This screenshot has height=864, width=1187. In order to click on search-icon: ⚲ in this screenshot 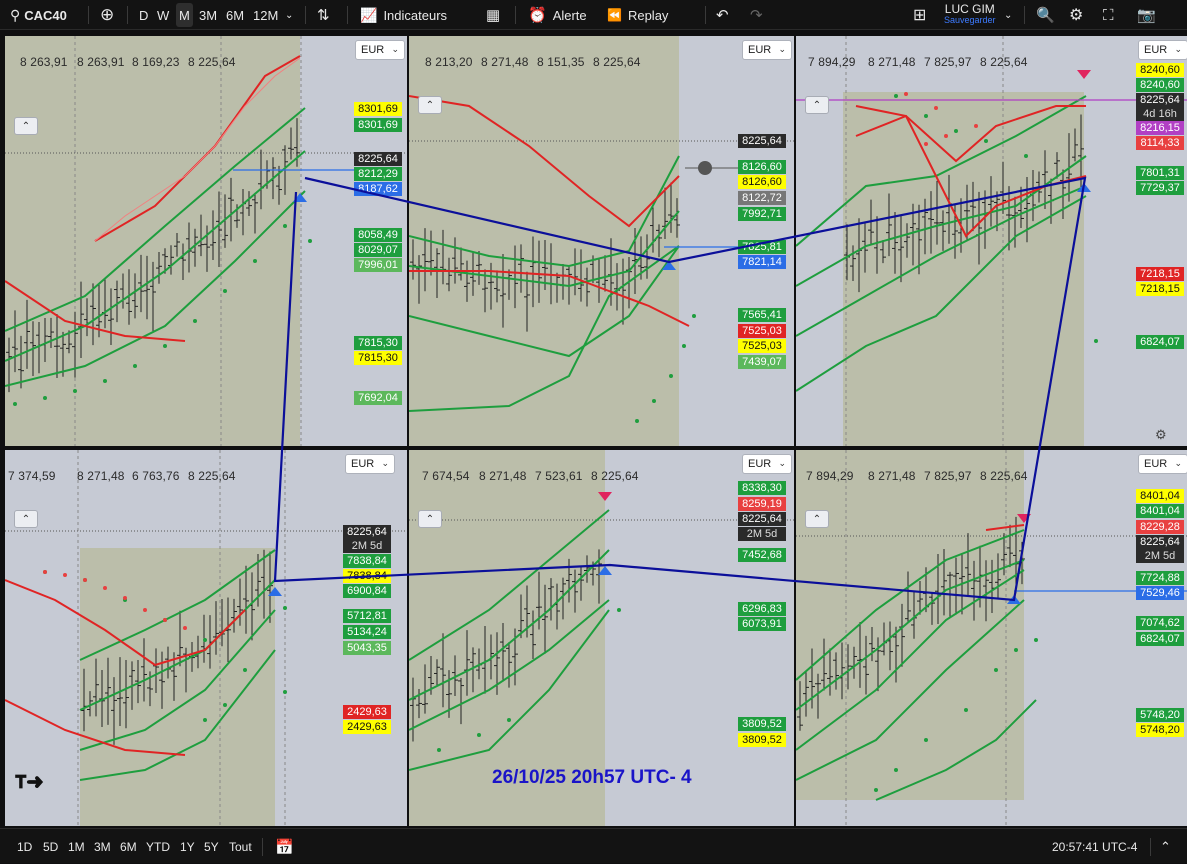, I will do `click(15, 14)`.